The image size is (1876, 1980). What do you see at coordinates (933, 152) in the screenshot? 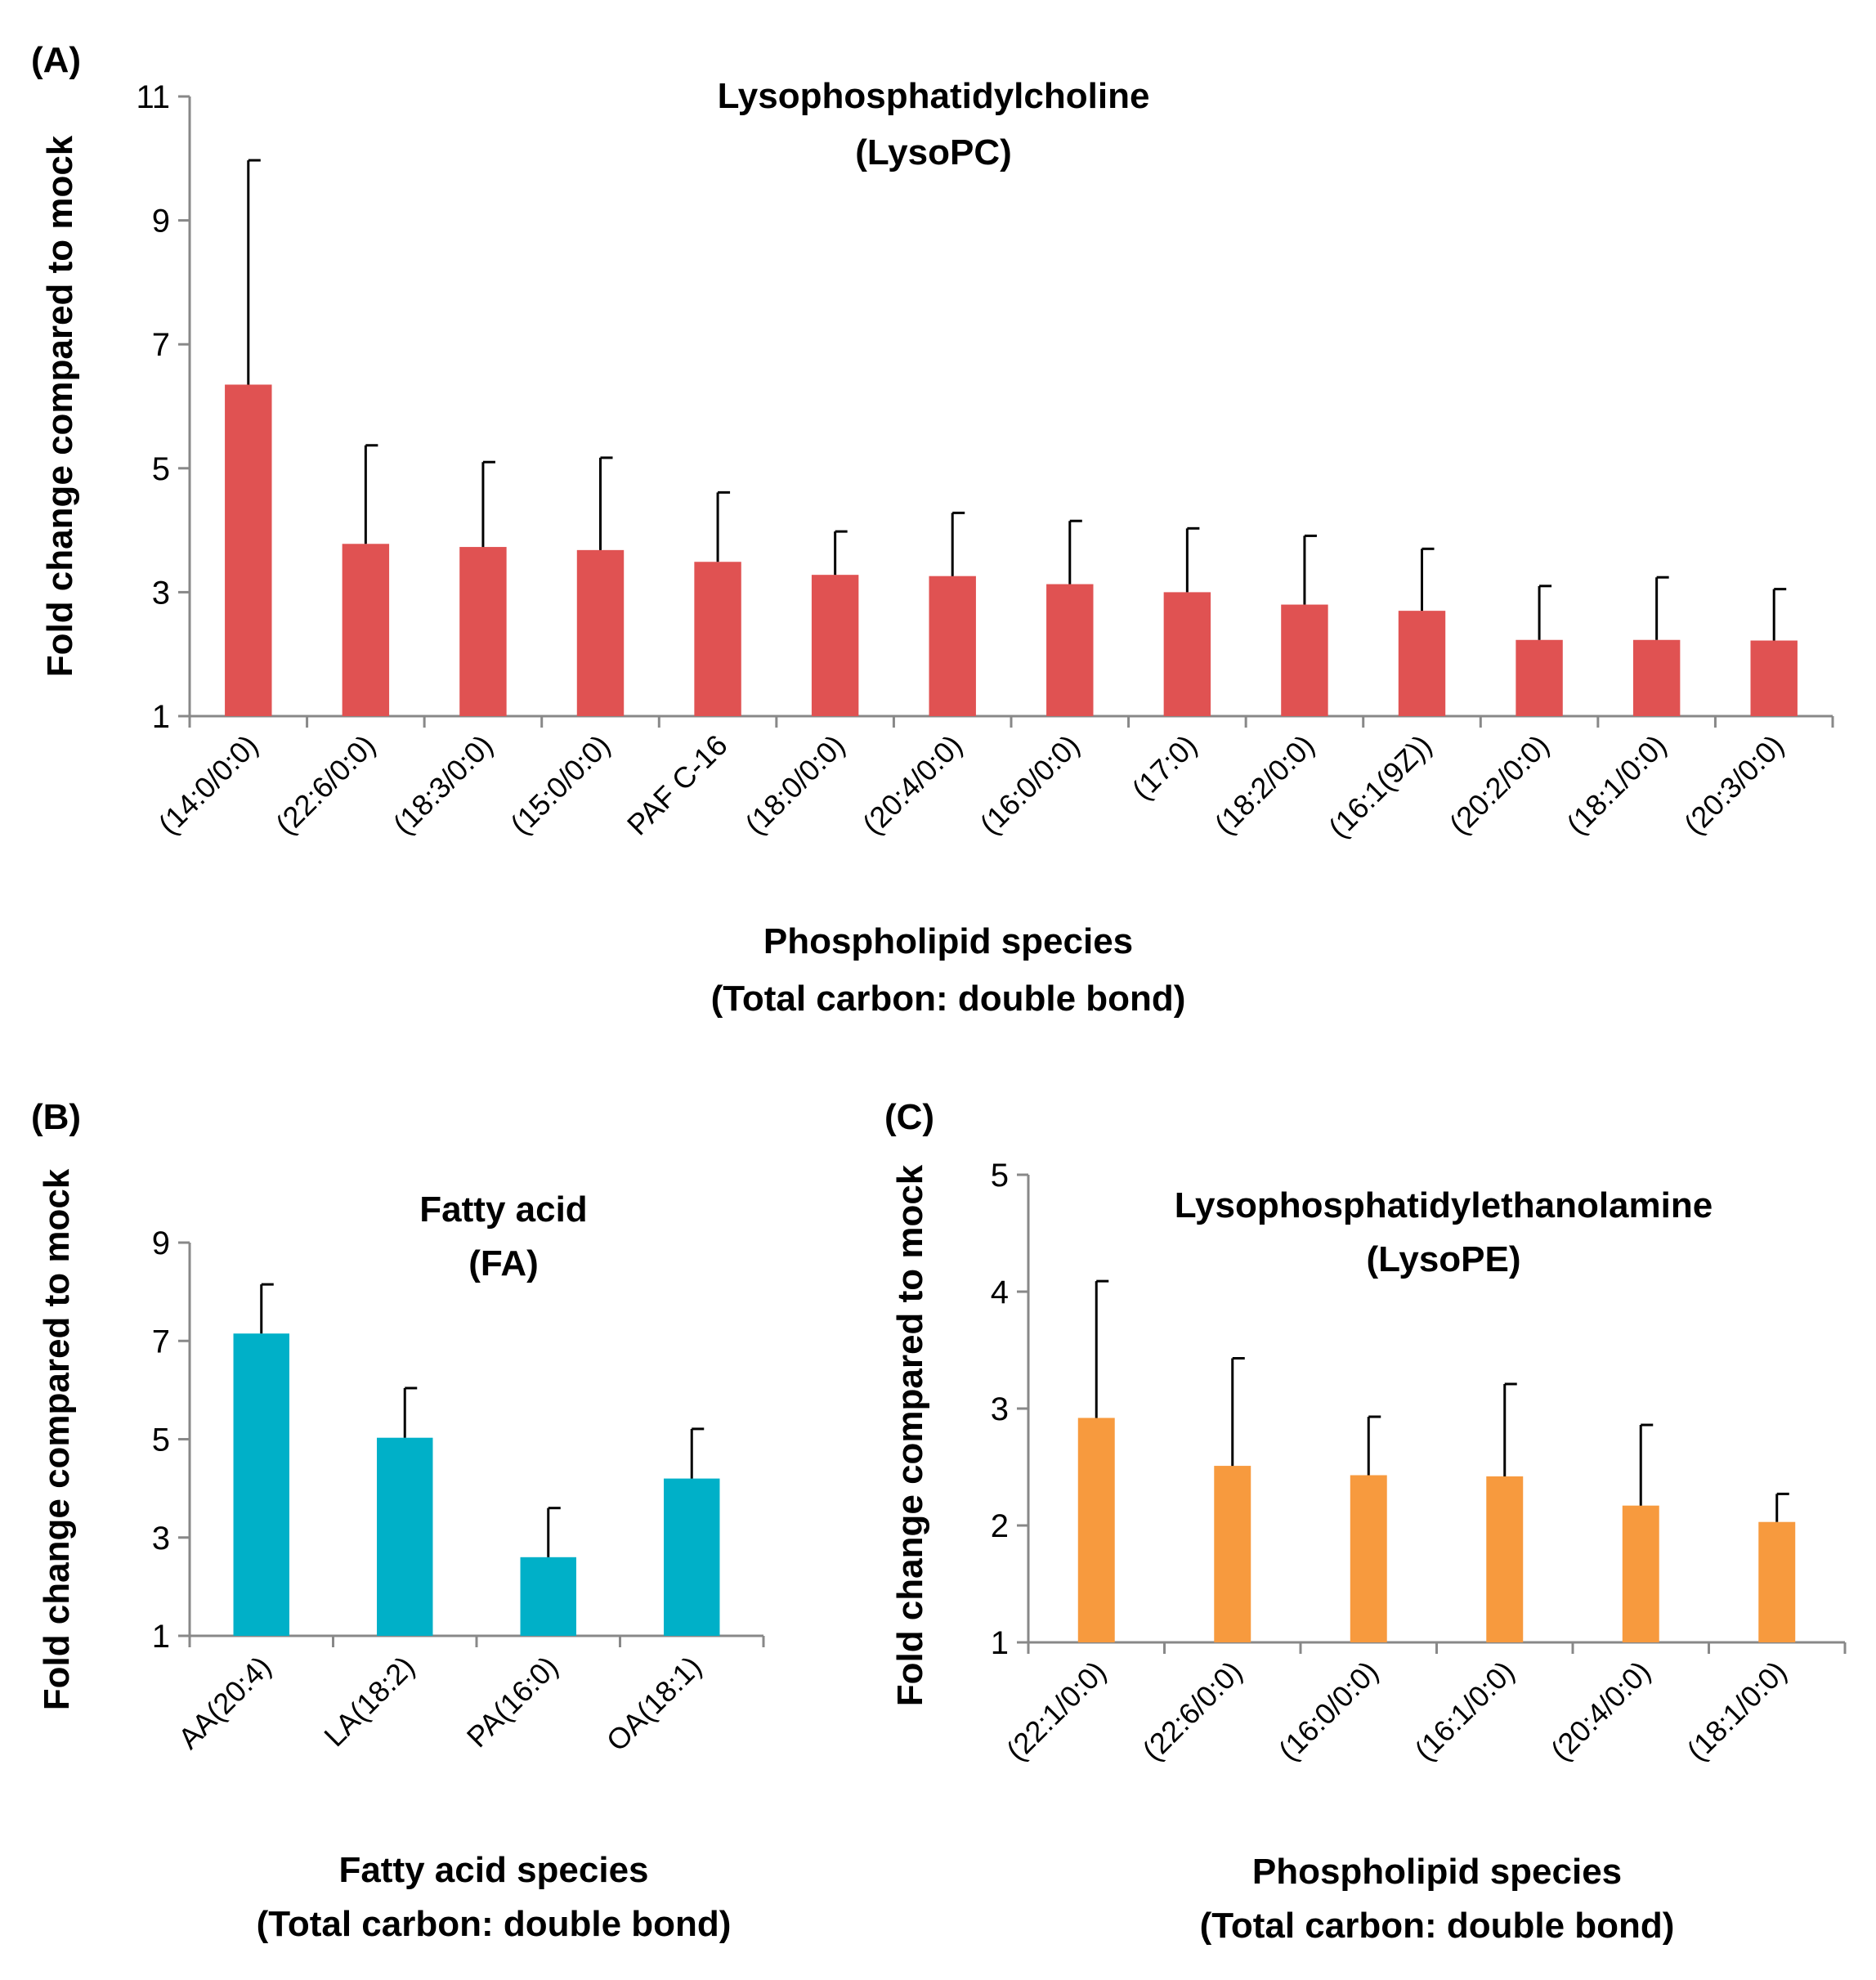
I see `chart-subtitle: (LysoPC)` at bounding box center [933, 152].